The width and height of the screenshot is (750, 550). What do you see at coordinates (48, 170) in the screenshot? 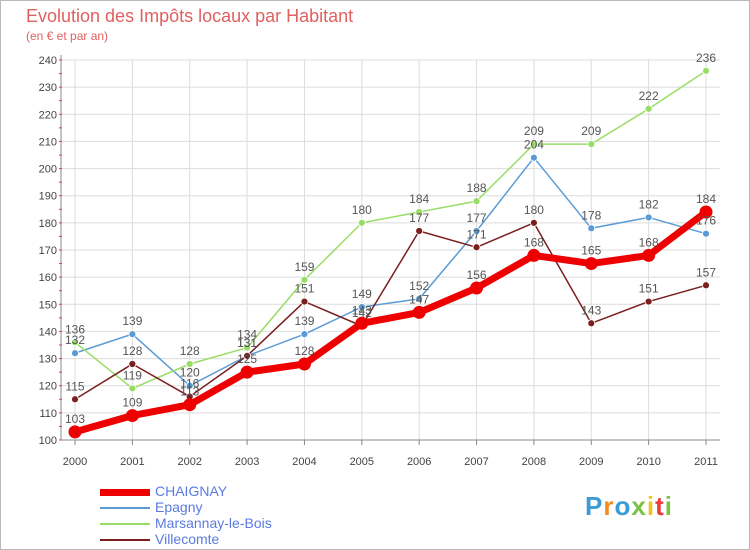
I see `y-tick-label: 200` at bounding box center [48, 170].